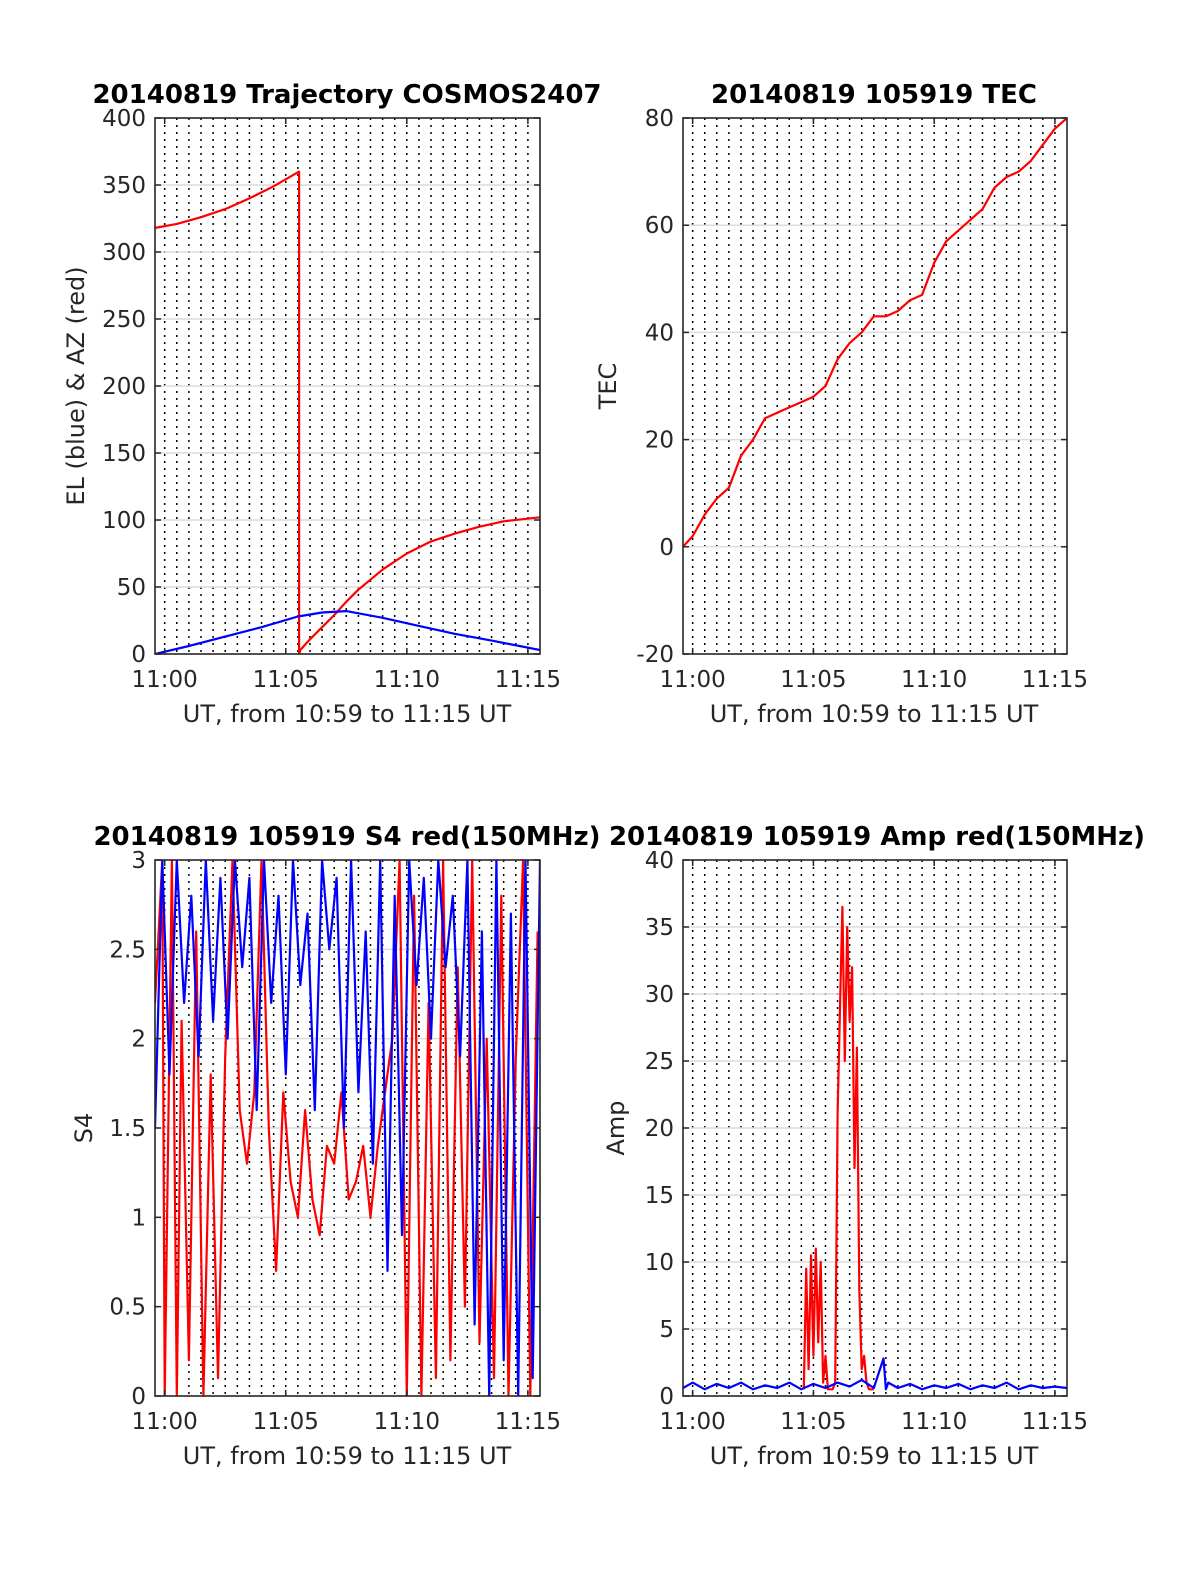 The image size is (1200, 1575). Describe the element at coordinates (655, 655) in the screenshot. I see `y-tick-label: -20` at that location.